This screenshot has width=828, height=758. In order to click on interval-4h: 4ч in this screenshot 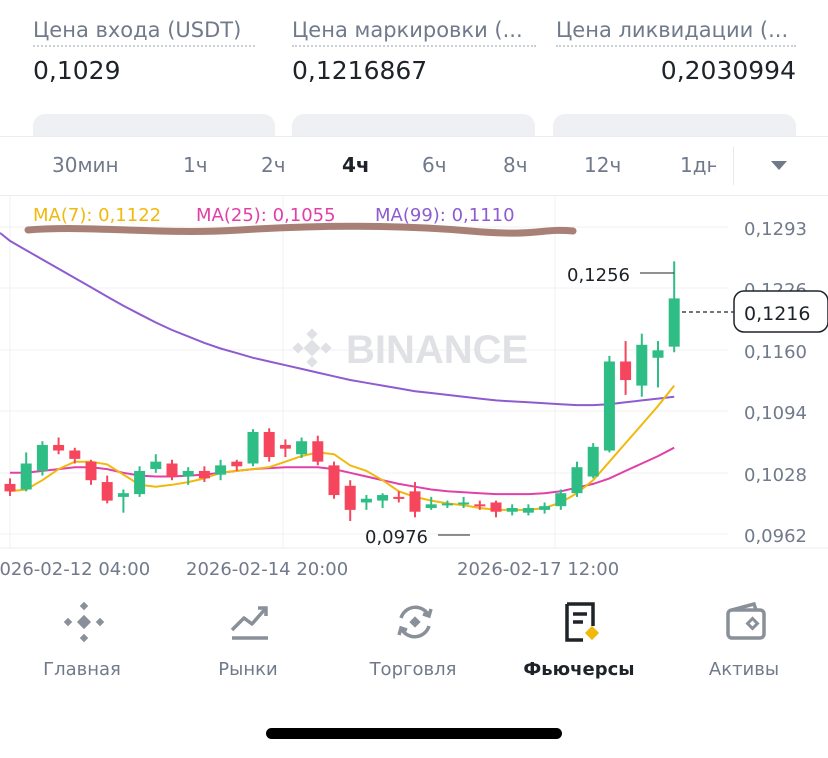, I will do `click(356, 165)`.